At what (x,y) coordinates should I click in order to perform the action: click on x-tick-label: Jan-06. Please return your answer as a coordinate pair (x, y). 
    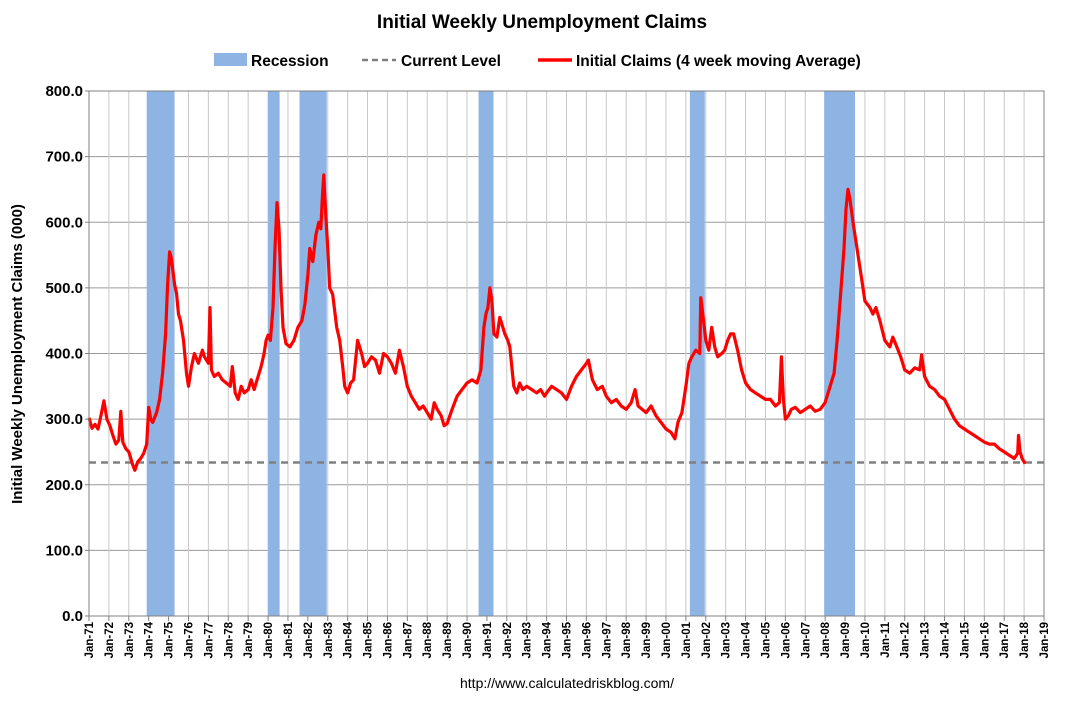
    Looking at the image, I should click on (786, 640).